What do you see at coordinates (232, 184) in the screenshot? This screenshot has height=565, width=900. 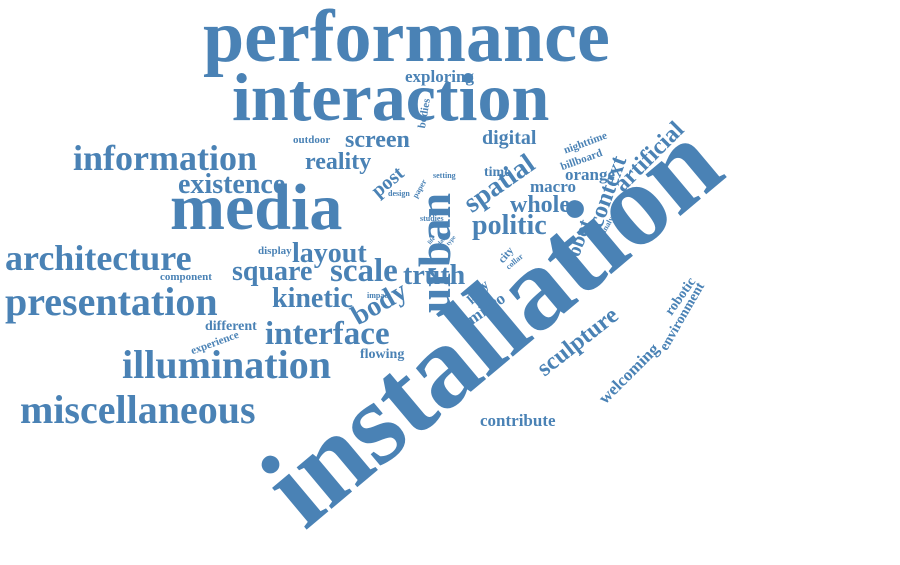 I see `word-existence: existence` at bounding box center [232, 184].